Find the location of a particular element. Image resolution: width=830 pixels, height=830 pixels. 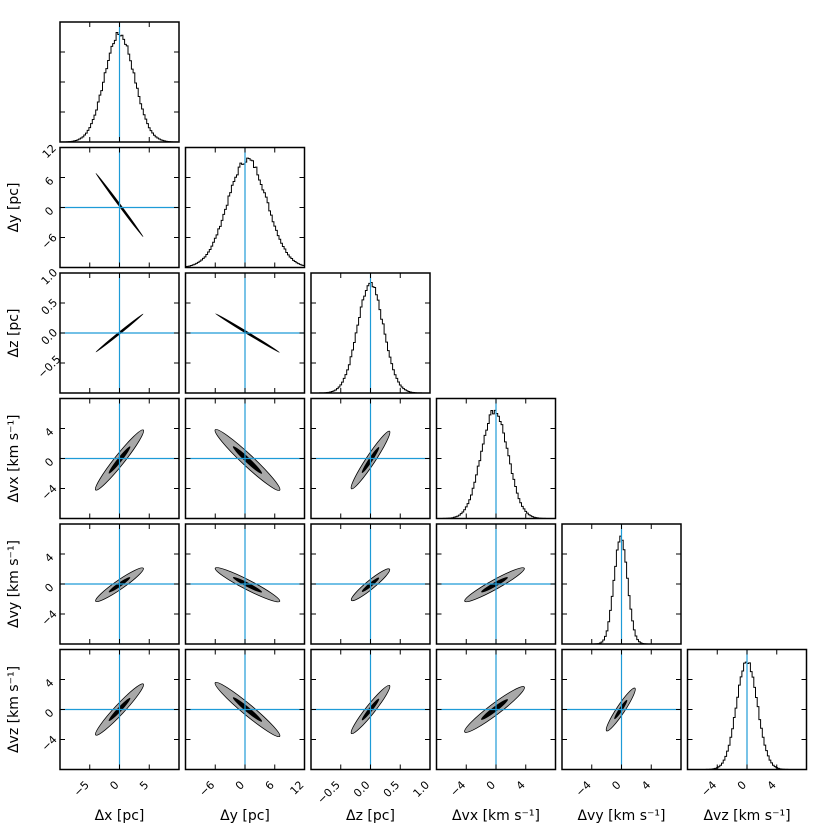

panel-dz-dx is located at coordinates (119, 333).